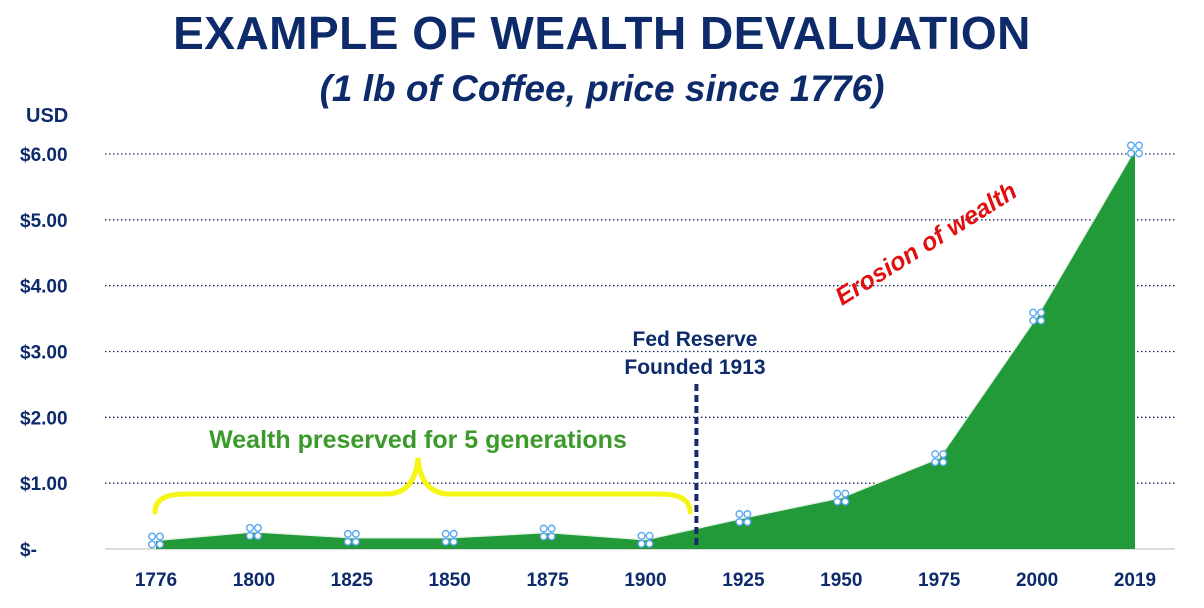  What do you see at coordinates (1135, 580) in the screenshot?
I see `x-tick-label: 2019` at bounding box center [1135, 580].